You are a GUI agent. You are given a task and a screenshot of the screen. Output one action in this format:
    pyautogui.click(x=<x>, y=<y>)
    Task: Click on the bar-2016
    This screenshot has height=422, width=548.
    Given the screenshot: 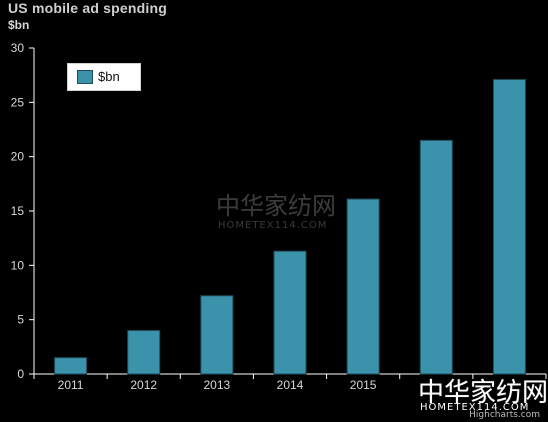 What is the action you would take?
    pyautogui.click(x=436, y=257)
    